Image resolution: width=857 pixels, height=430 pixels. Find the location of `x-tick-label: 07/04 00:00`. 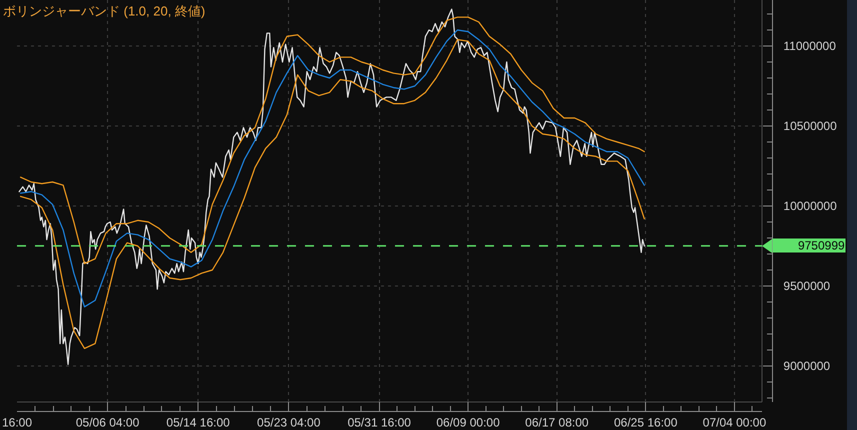

x-tick-label: 07/04 00:00 is located at coordinates (734, 422).